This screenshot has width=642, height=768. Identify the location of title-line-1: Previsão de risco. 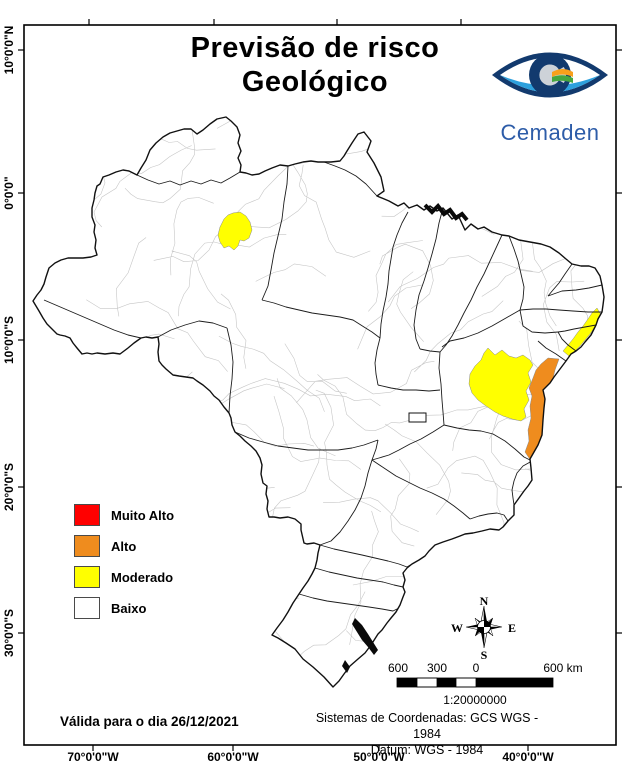
(315, 48).